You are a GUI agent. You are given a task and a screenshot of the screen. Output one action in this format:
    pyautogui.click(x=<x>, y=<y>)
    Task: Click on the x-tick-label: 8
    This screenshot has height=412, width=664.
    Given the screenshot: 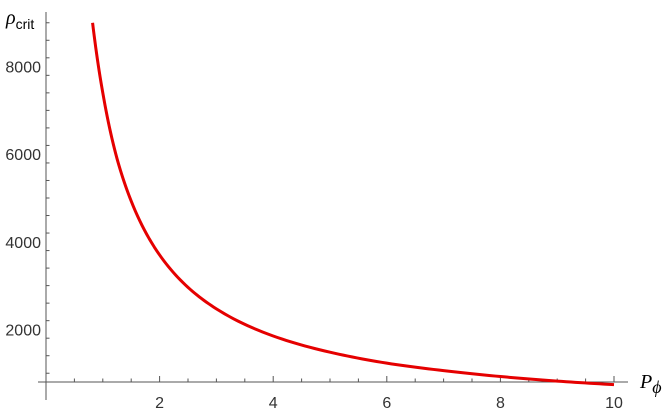 What is the action you would take?
    pyautogui.click(x=500, y=403)
    